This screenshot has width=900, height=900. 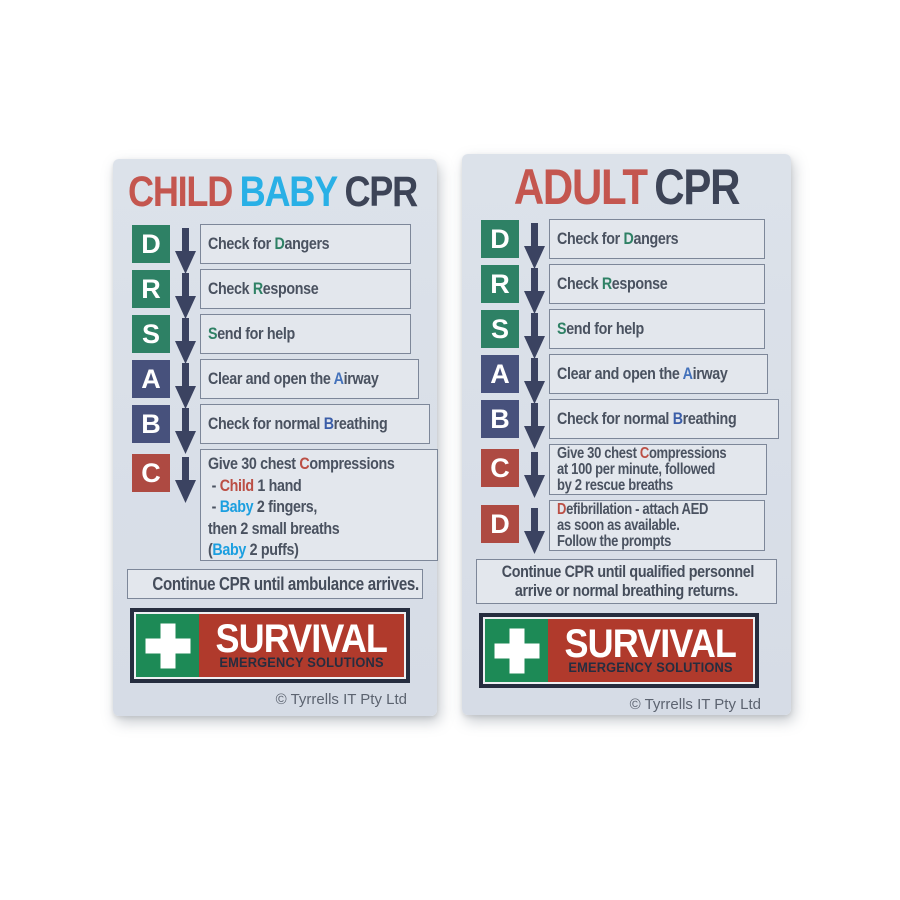 I want to click on continue-note-box: Continue CPR until ambulance arrives., so click(x=275, y=584).